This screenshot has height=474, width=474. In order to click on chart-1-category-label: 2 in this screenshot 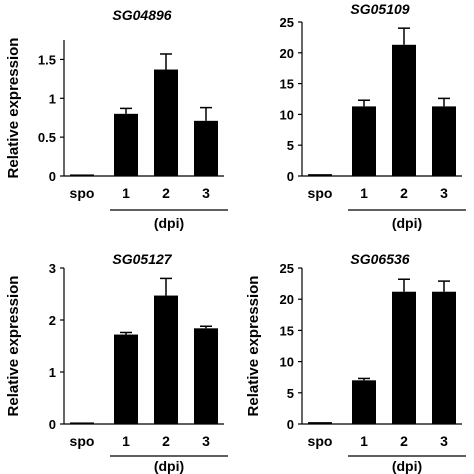, I will do `click(404, 193)`.